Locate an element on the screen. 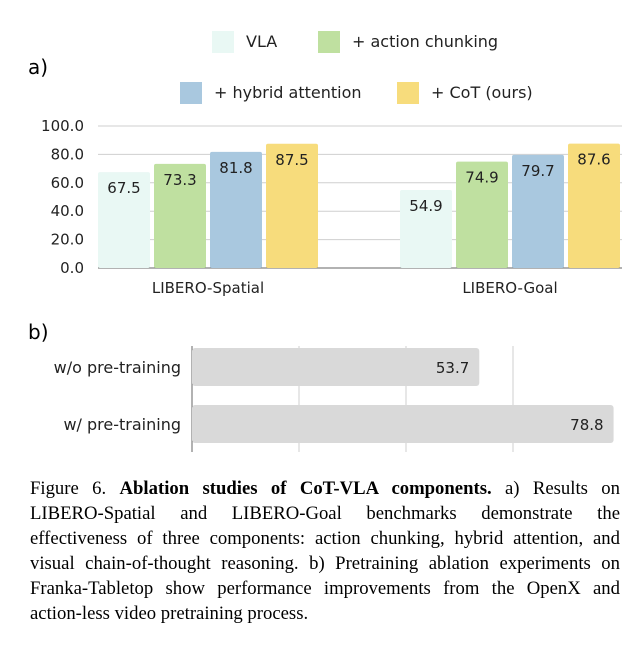 The image size is (641, 651). y-tick-label: 60.0 is located at coordinates (67, 183).